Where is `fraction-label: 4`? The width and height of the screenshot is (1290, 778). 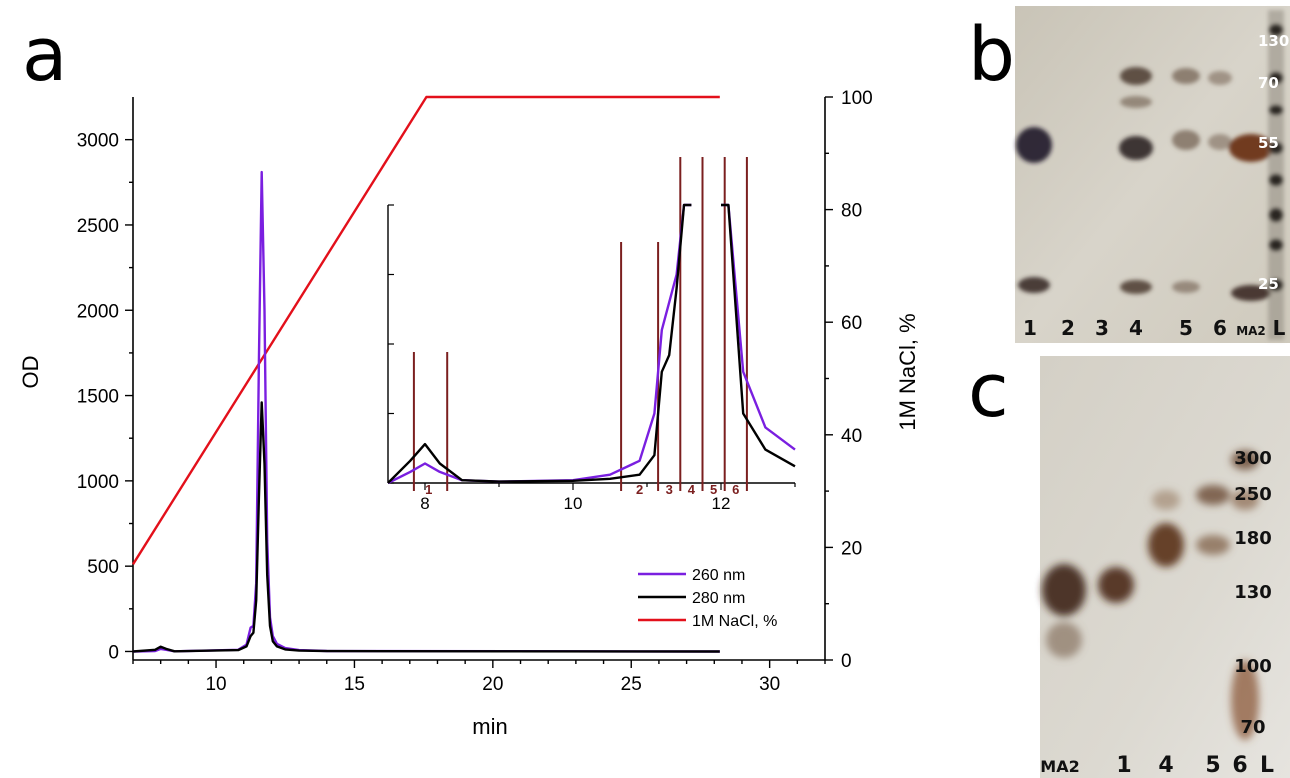 fraction-label: 4 is located at coordinates (692, 489).